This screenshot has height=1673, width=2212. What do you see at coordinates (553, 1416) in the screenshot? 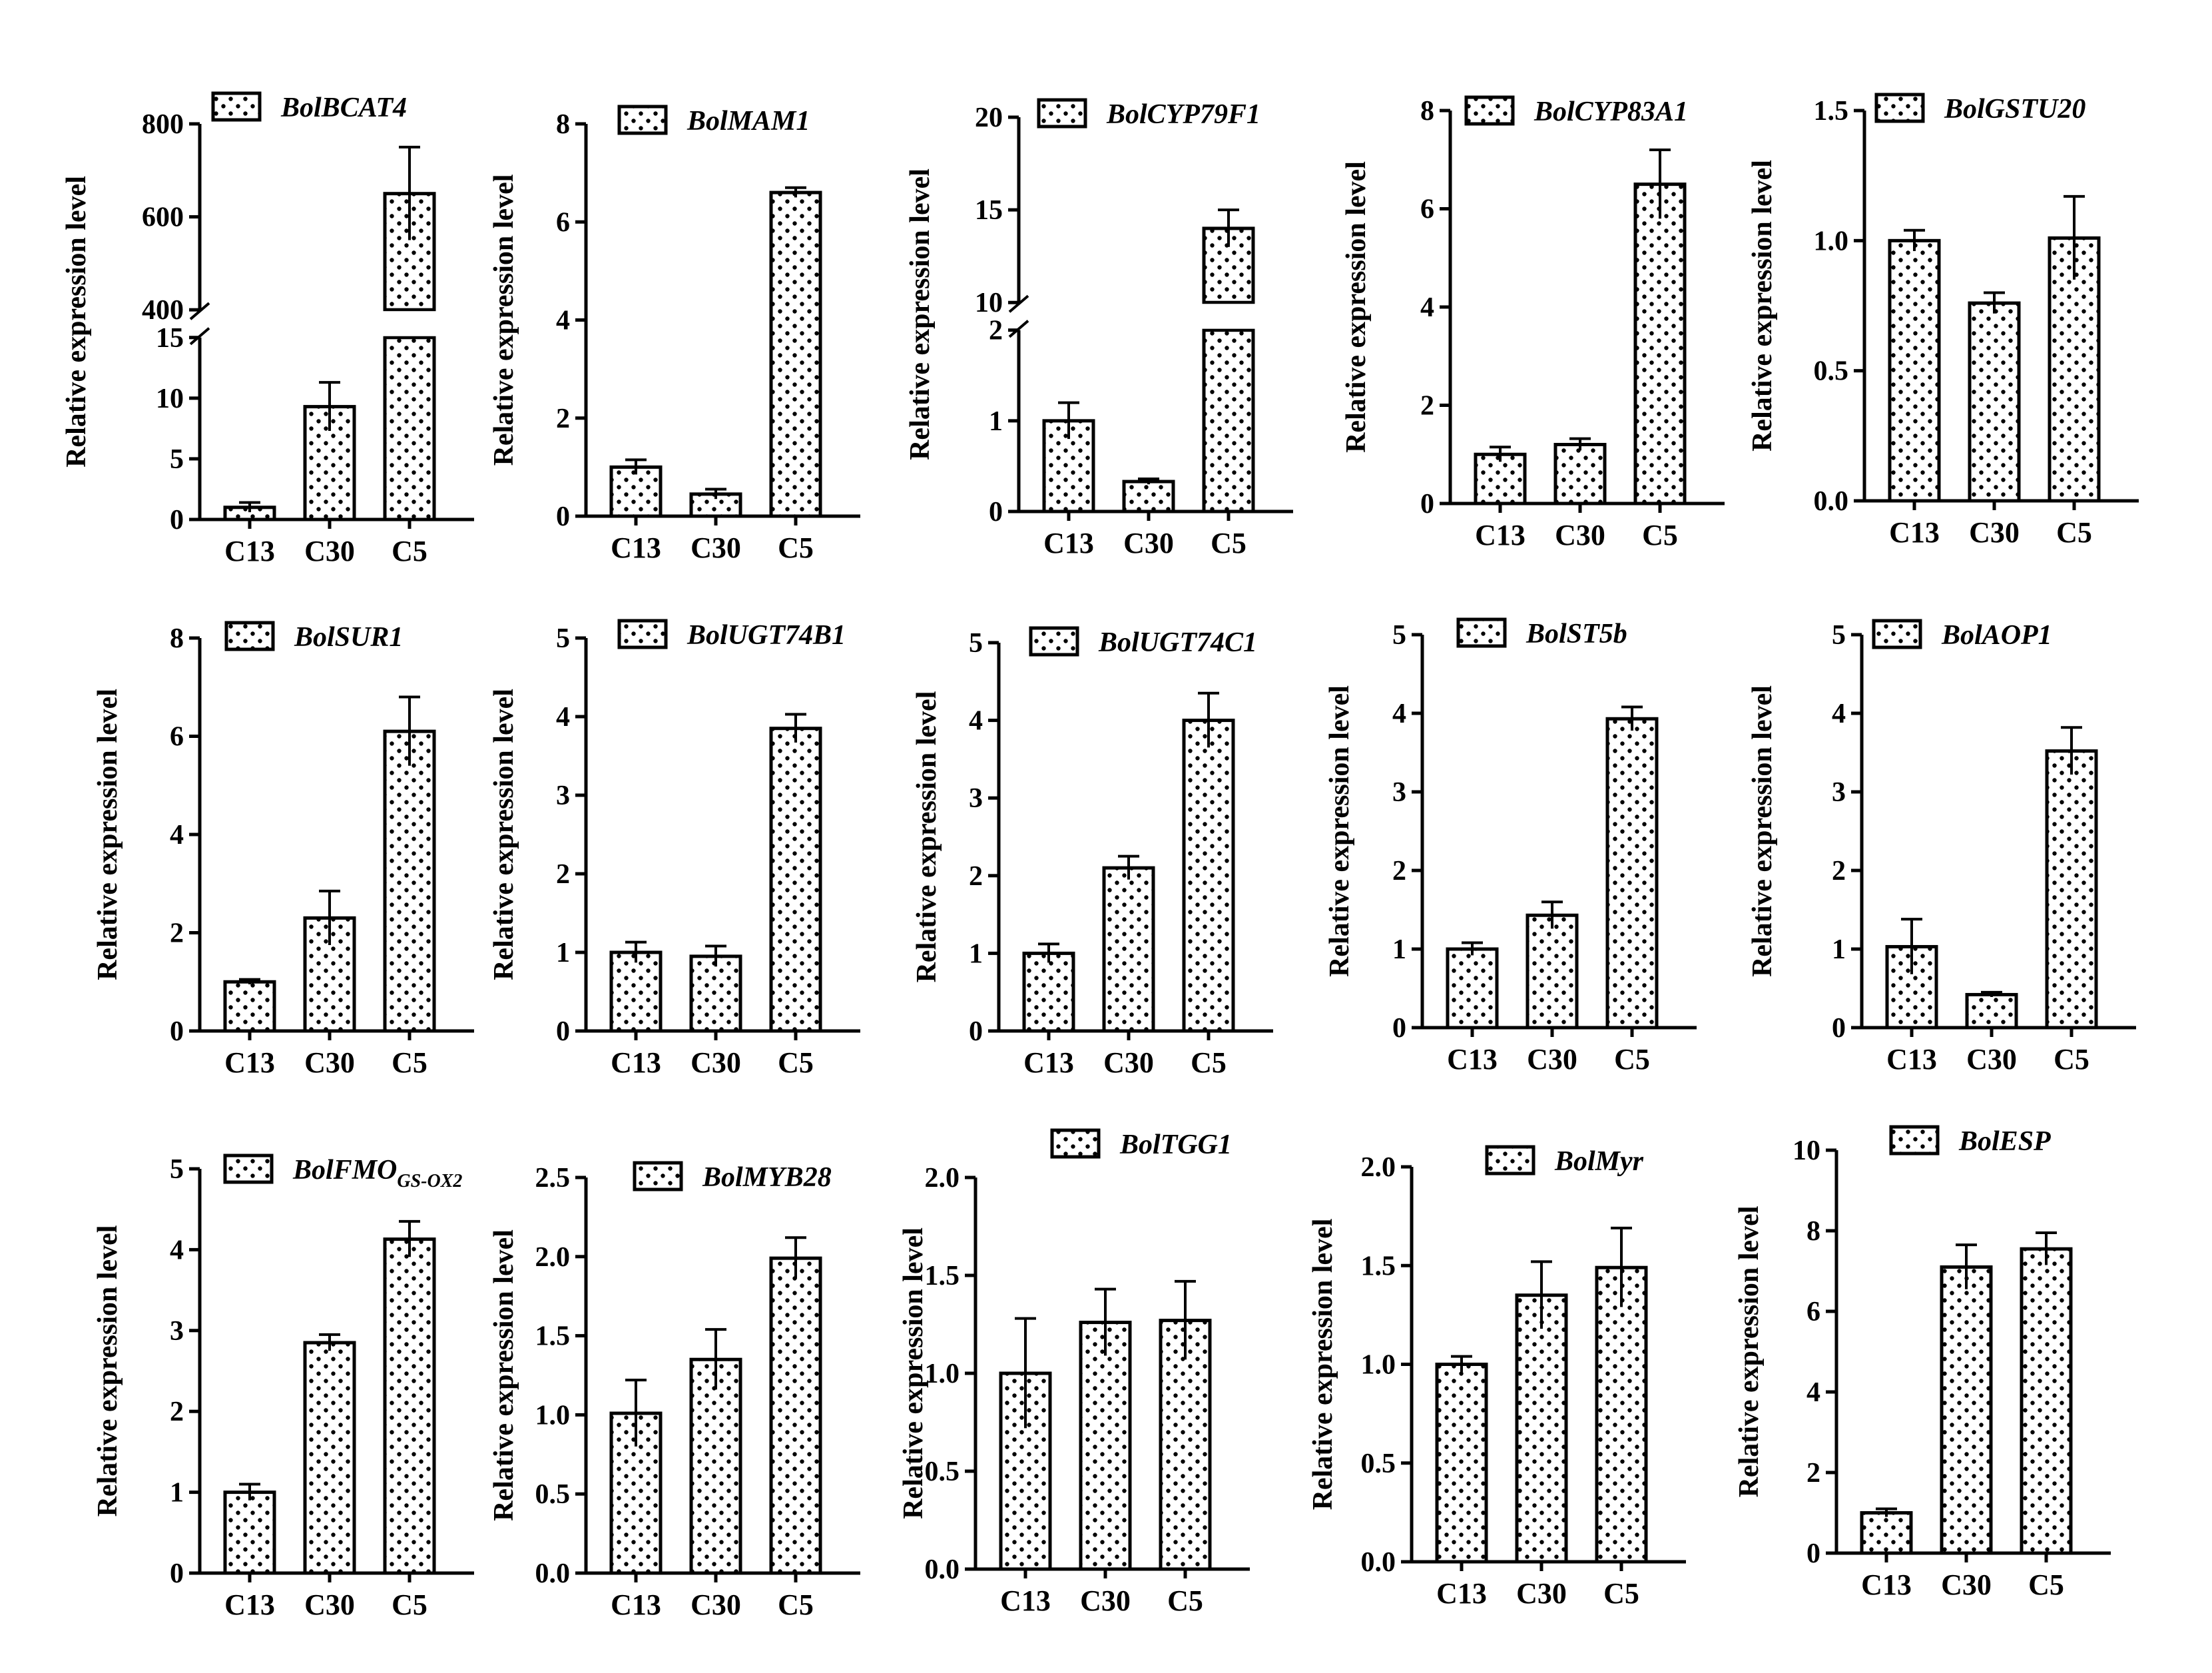
I see `y-tick-label: 1.0` at bounding box center [553, 1416].